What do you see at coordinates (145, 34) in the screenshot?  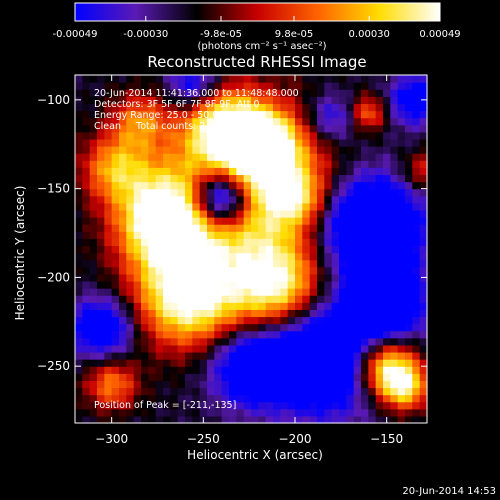 I see `colorbar-tick-label: -0.00030` at bounding box center [145, 34].